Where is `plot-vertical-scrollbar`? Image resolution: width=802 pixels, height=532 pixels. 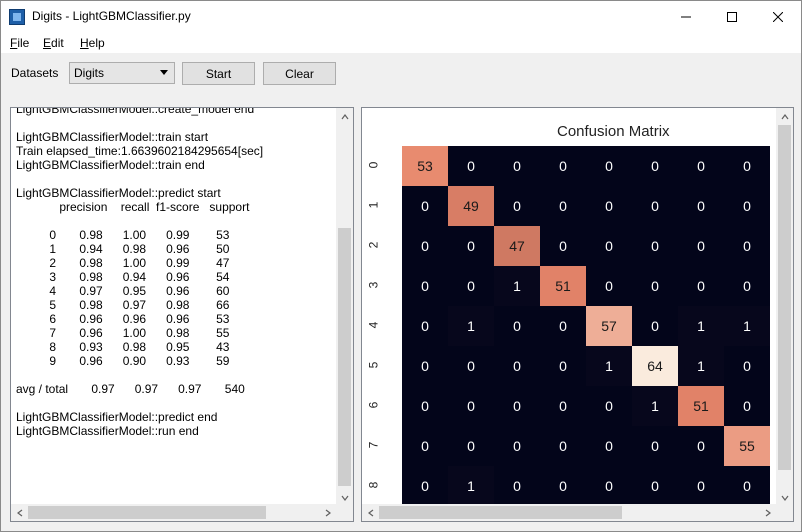
plot-vertical-scrollbar is located at coordinates (784, 307).